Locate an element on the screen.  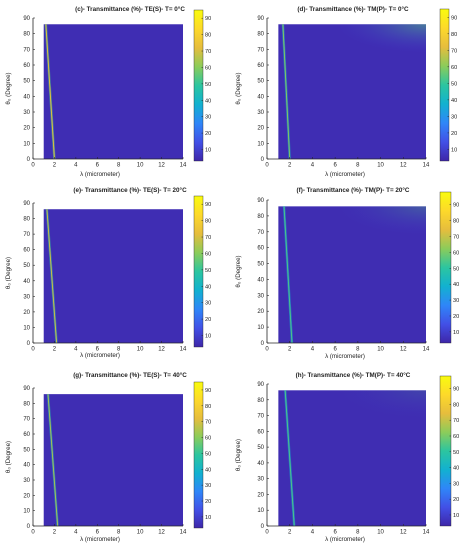
chart-title: (f)- Transmittance (%)- TM(P)- T= 20°C is located at coordinates (353, 190).